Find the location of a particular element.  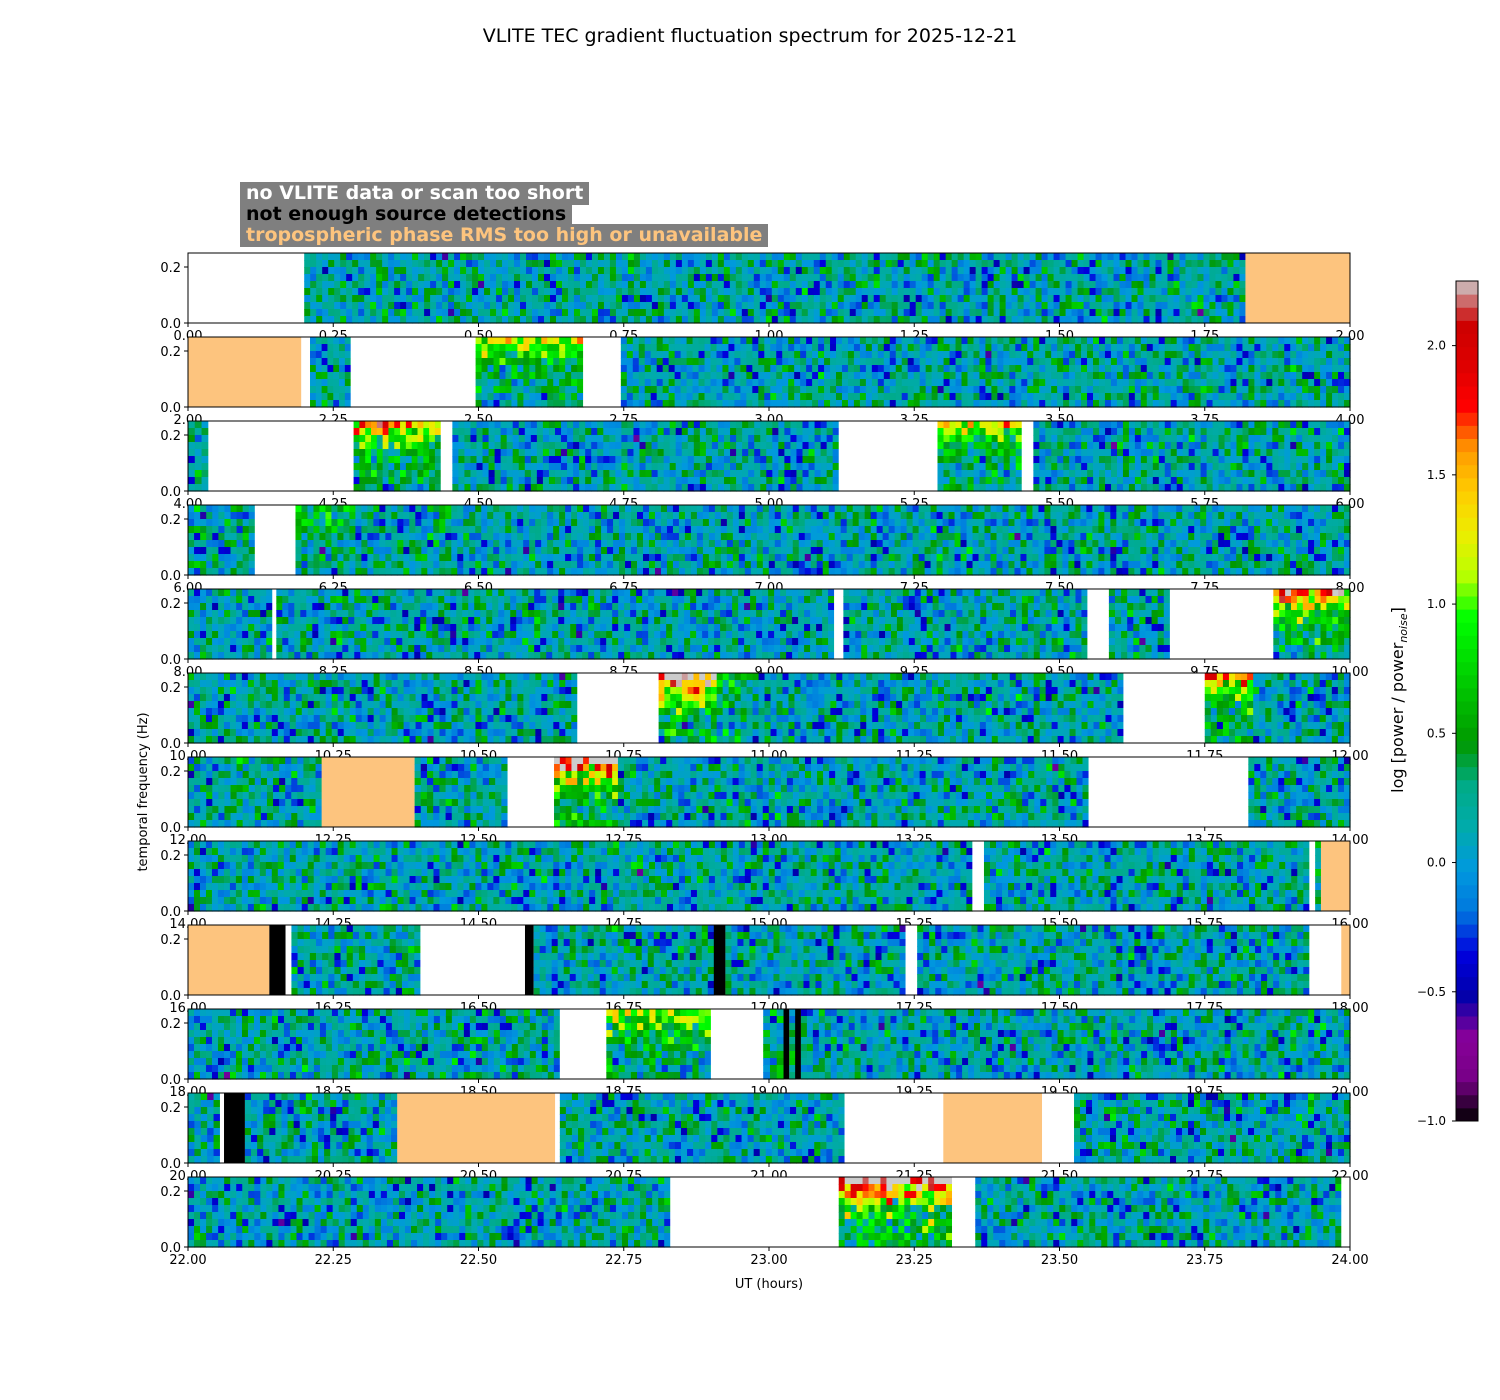

colorbar-tick-label: −1.0 is located at coordinates (1431, 1121).